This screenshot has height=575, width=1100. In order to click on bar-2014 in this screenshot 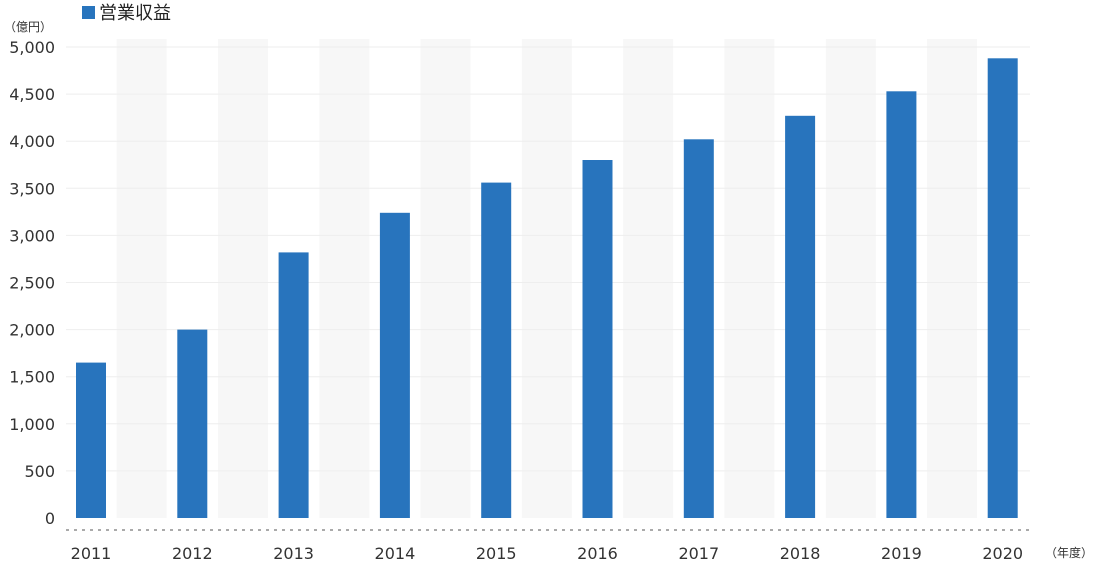, I will do `click(394, 365)`.